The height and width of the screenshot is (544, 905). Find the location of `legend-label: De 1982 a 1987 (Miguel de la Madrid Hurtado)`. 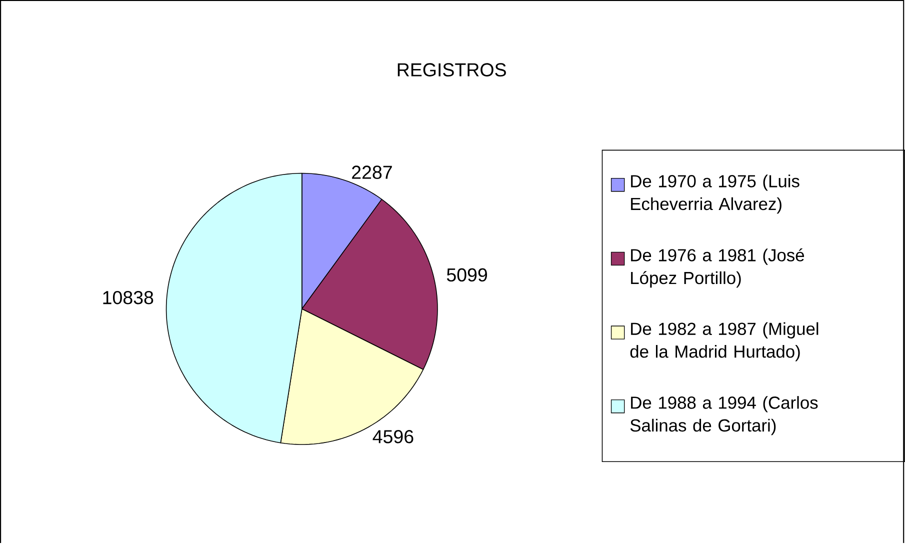

legend-label: De 1982 a 1987 (Miguel de la Madrid Hurtado) is located at coordinates (724, 342).